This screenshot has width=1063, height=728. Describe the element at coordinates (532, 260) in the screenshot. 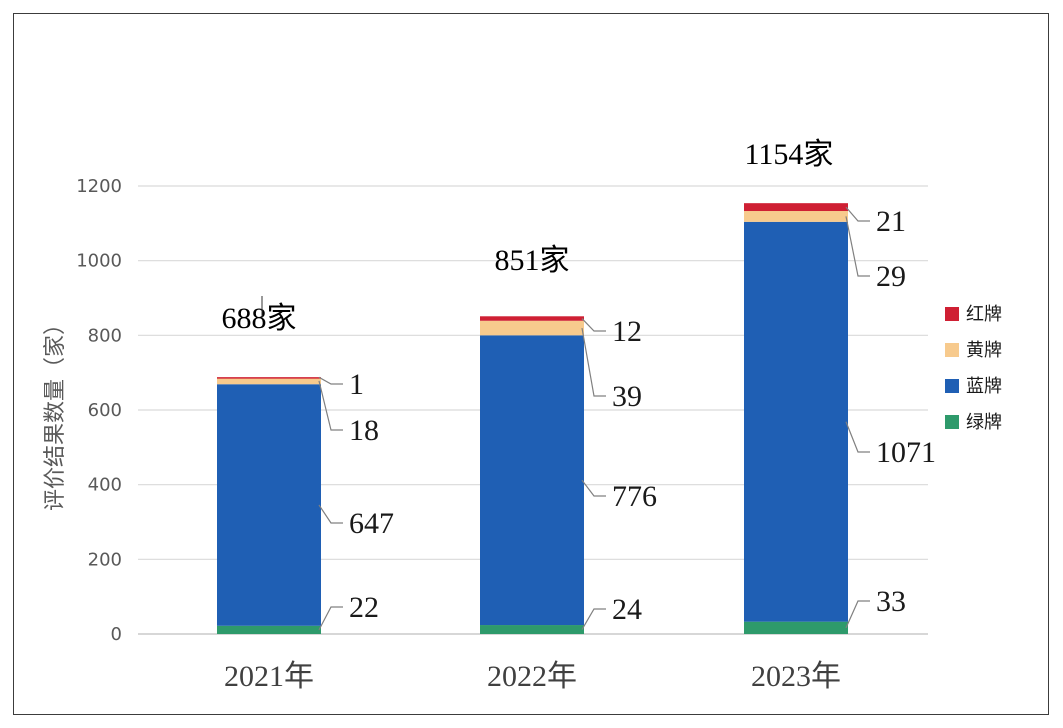

I see `total-label: 851家` at that location.